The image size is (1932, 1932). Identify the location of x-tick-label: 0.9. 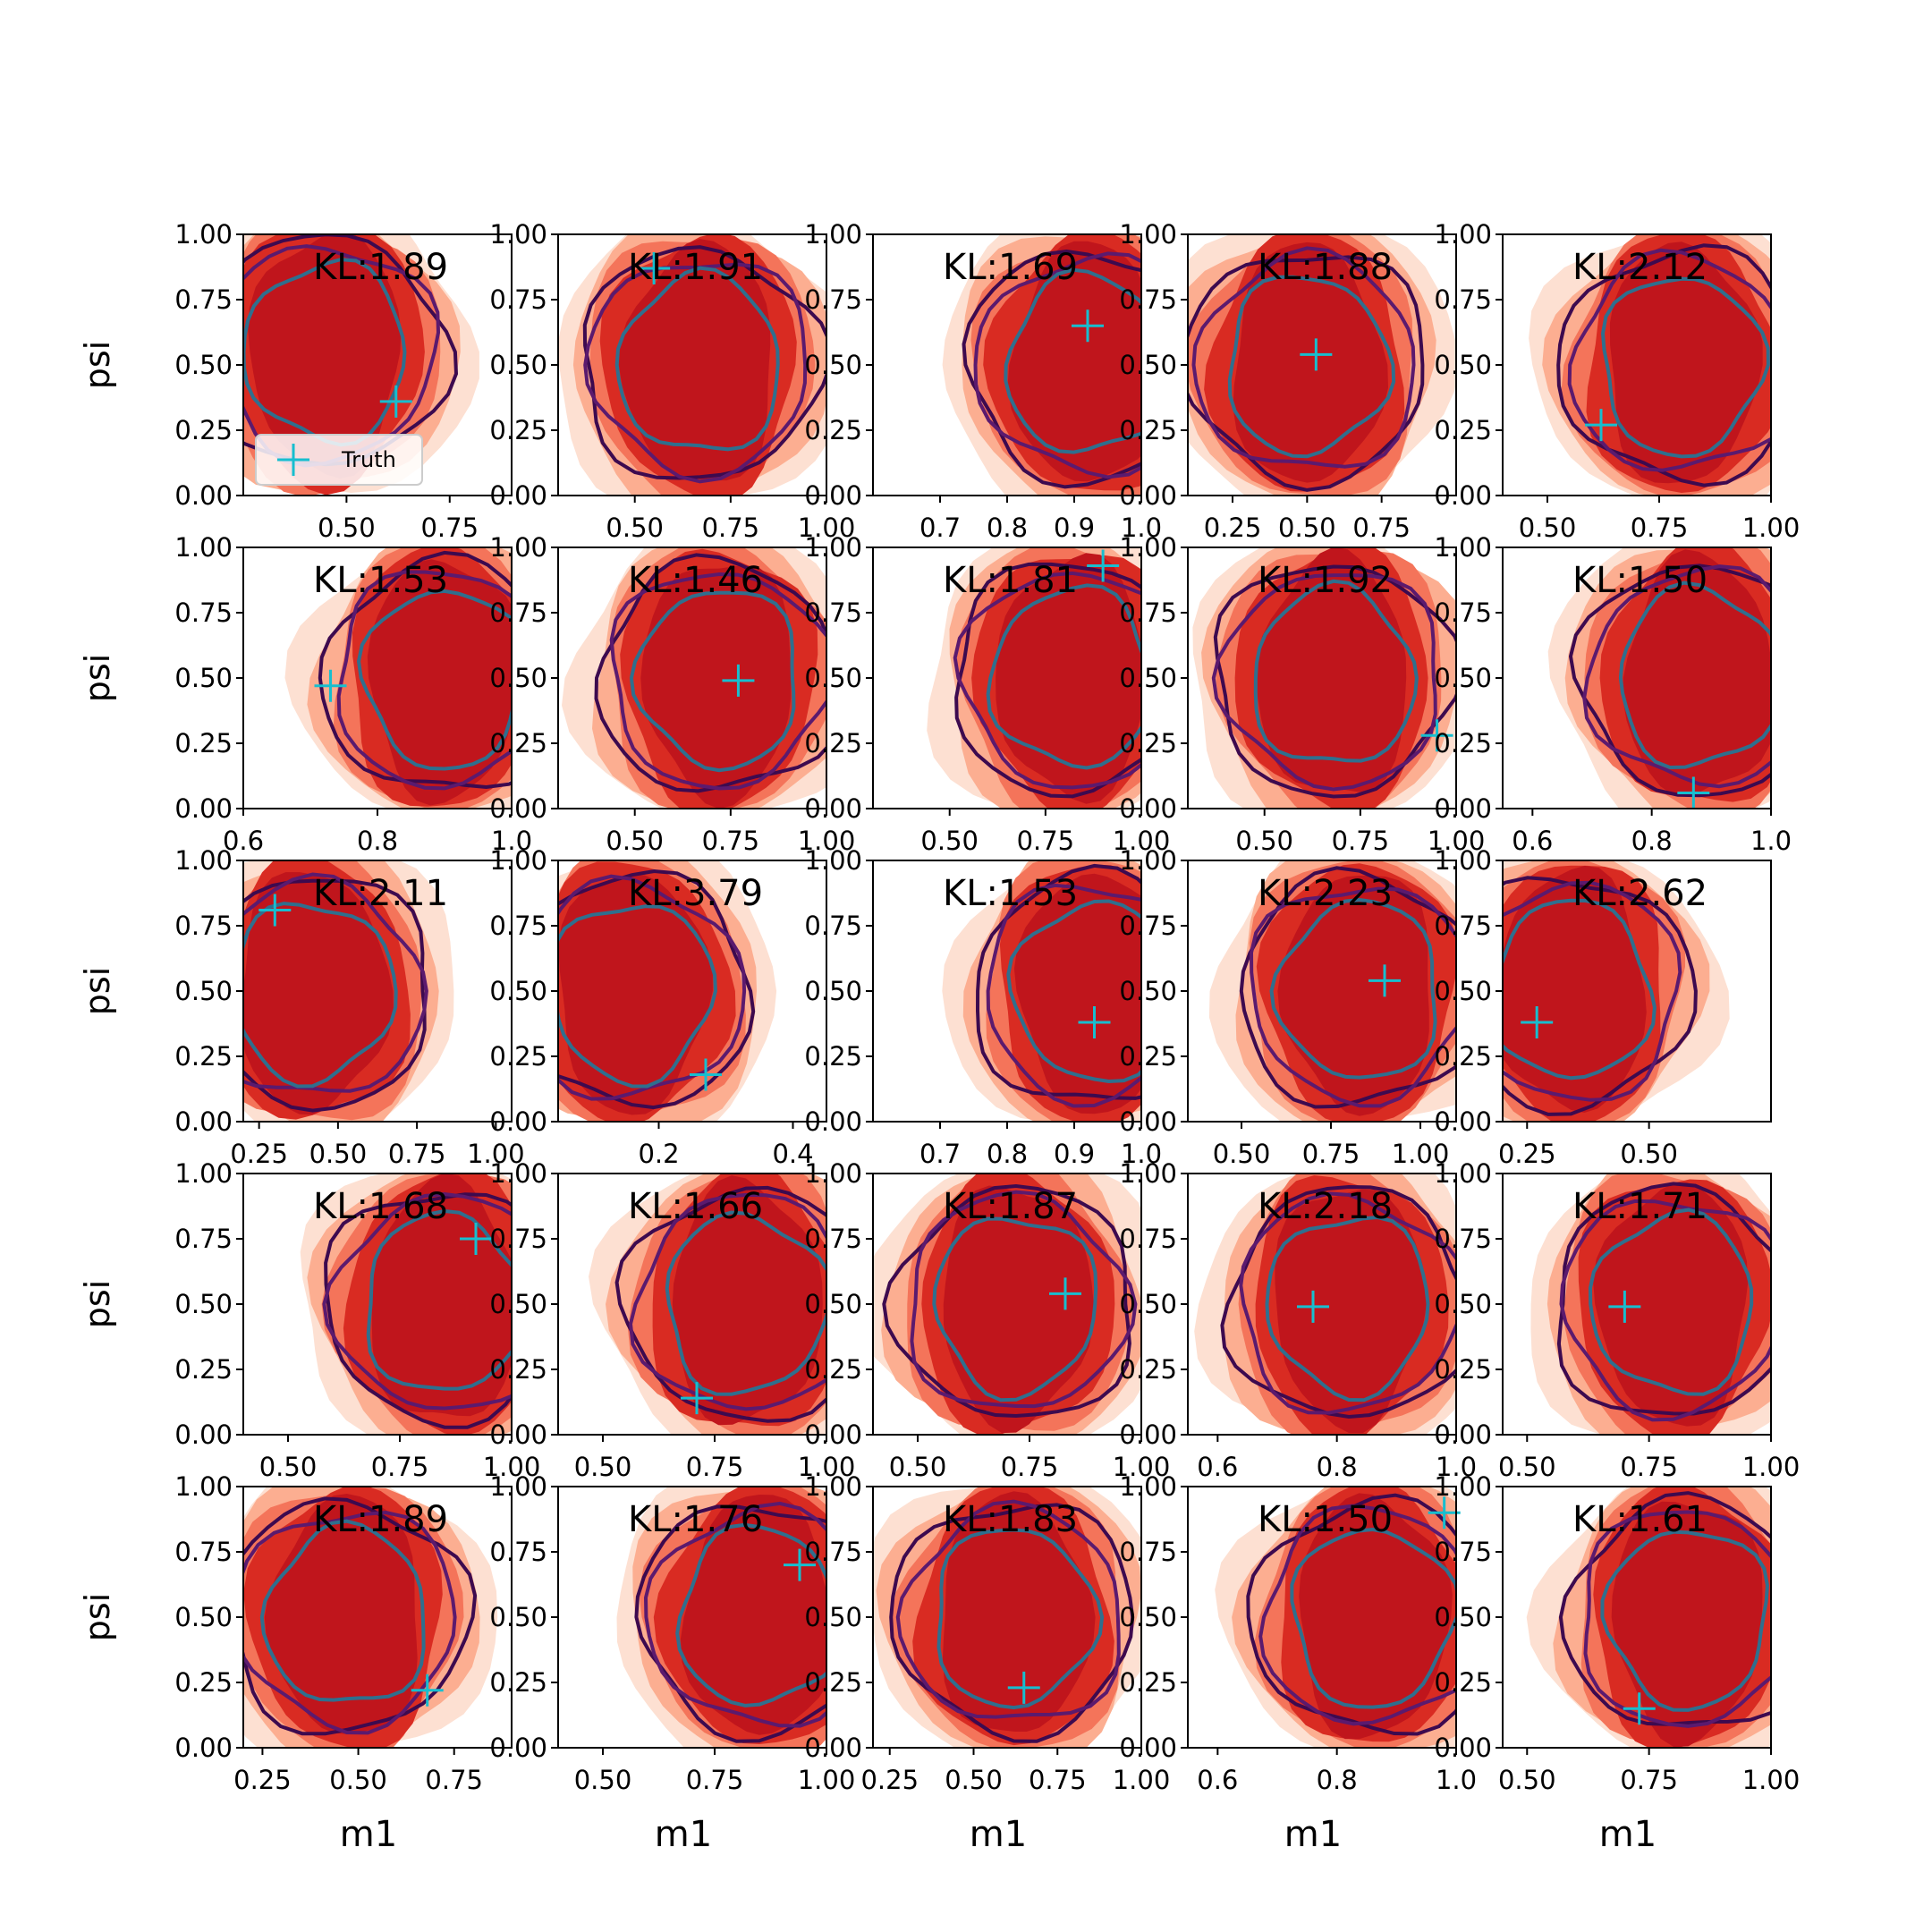
(1074, 528).